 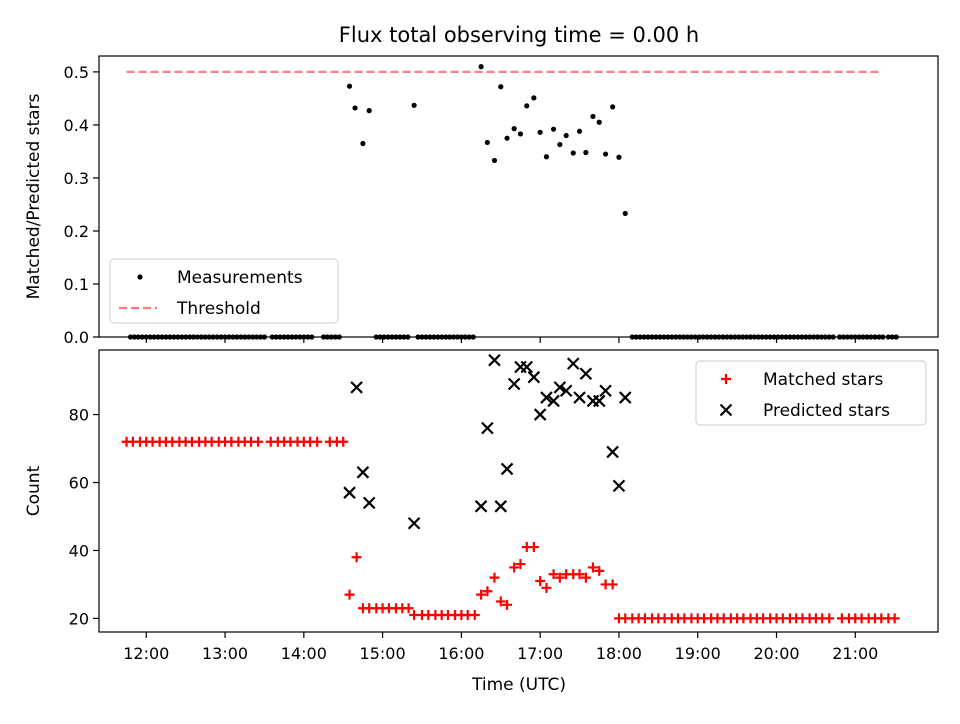 I want to click on y-tick-label: 0.0, so click(x=76, y=337).